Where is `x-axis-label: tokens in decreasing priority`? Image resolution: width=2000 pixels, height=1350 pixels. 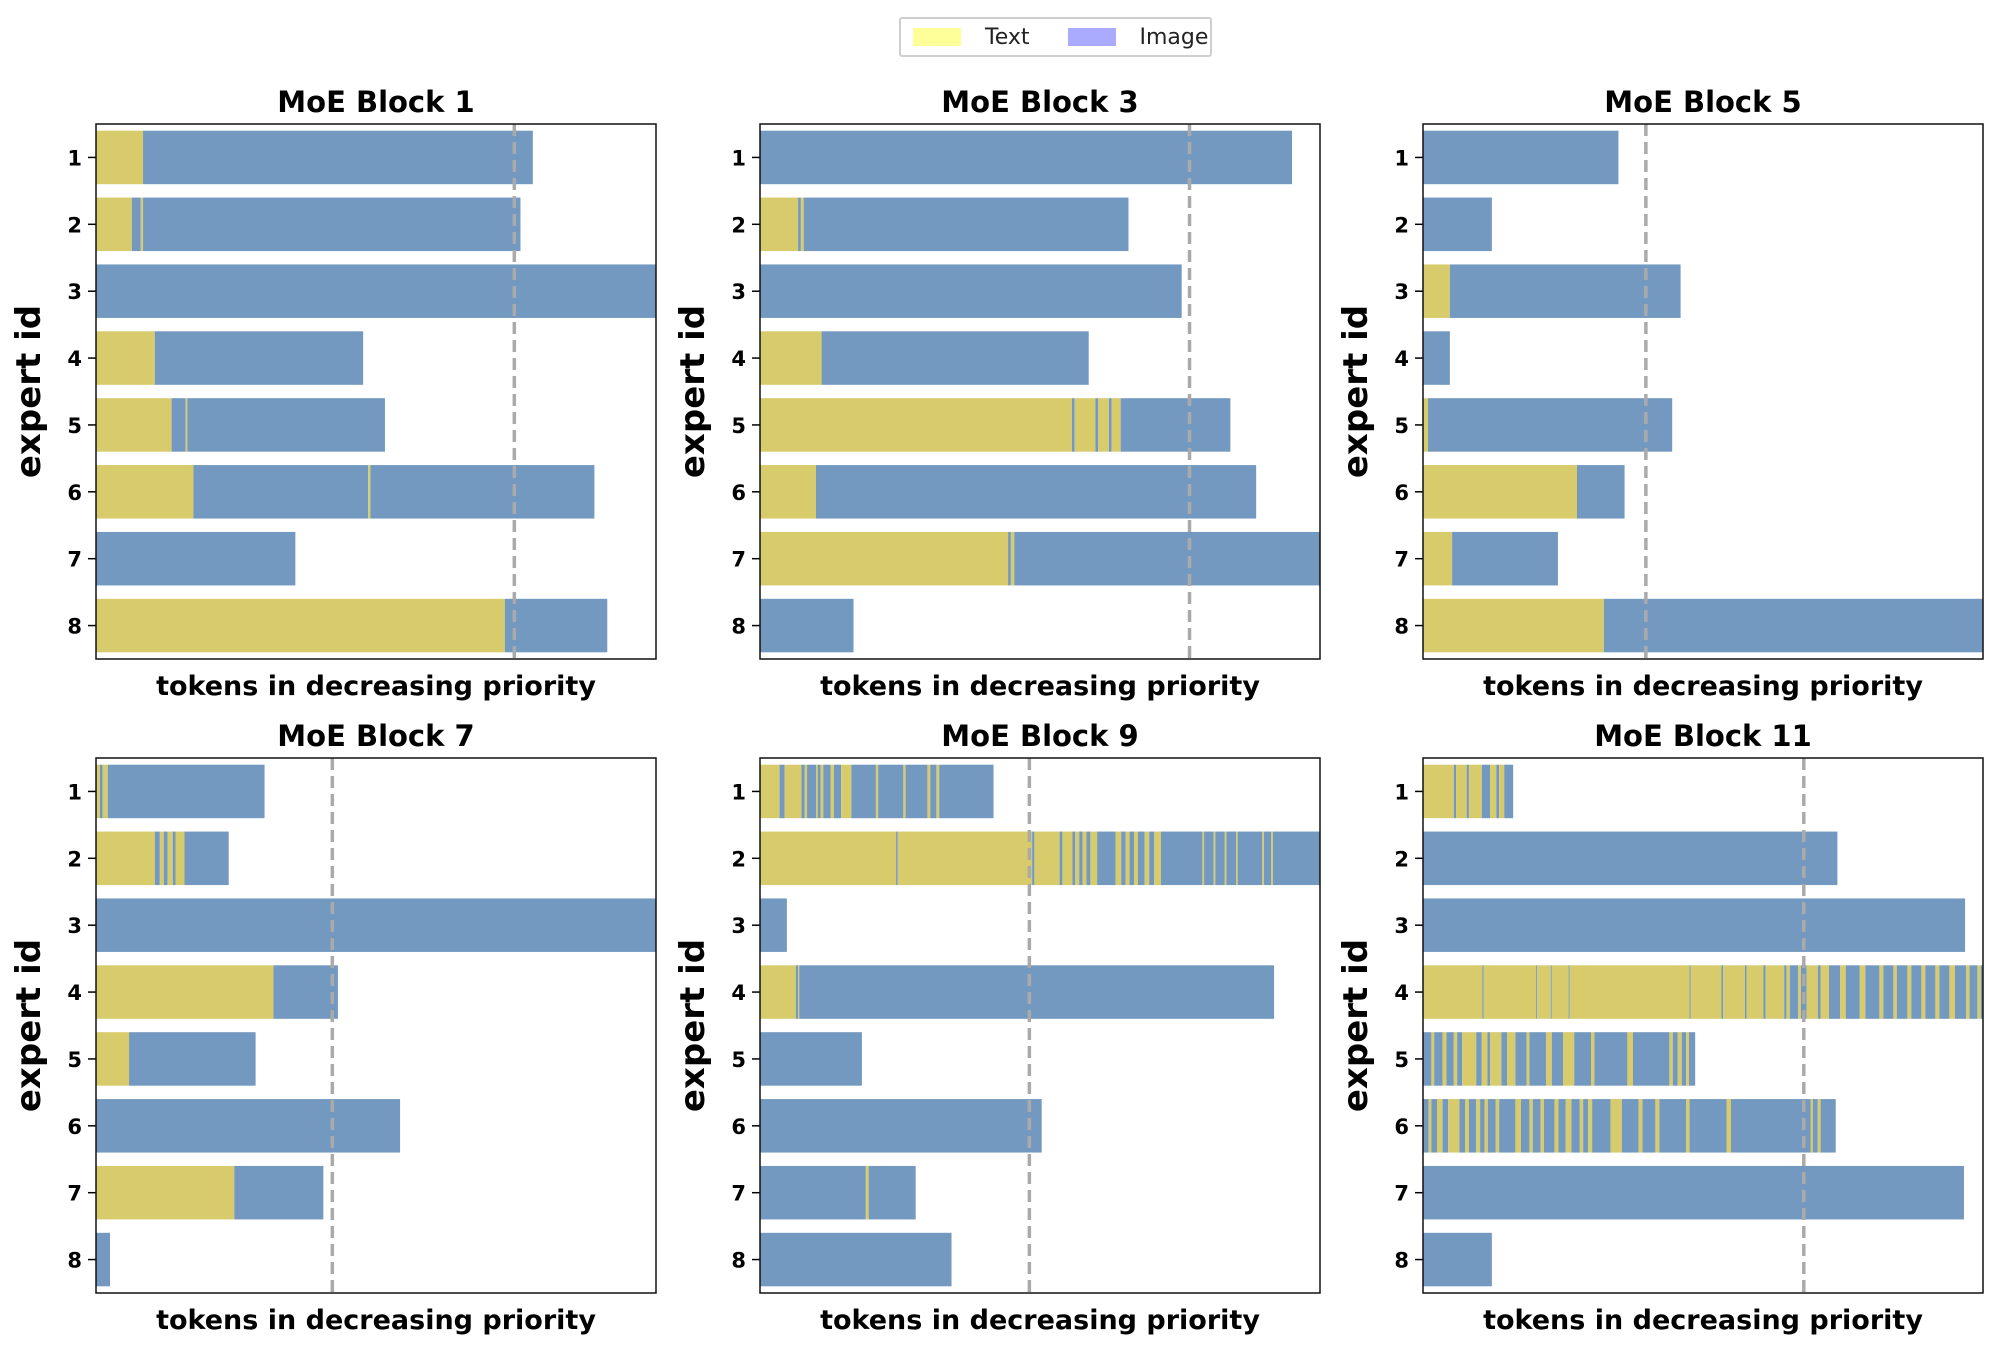
x-axis-label: tokens in decreasing priority is located at coordinates (376, 686).